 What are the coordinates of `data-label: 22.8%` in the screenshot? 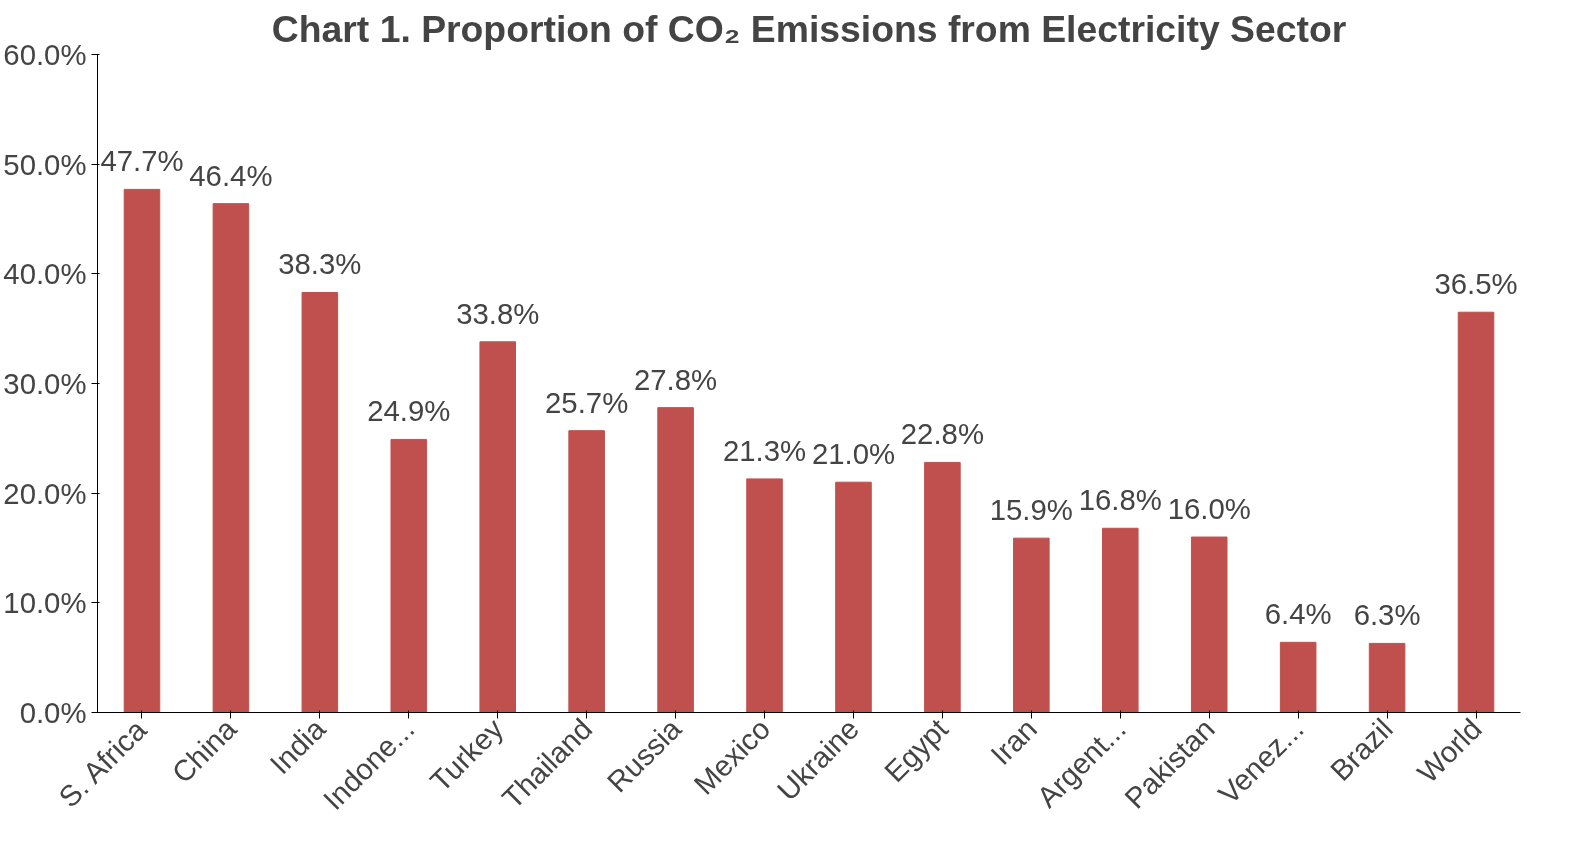 It's located at (942, 434).